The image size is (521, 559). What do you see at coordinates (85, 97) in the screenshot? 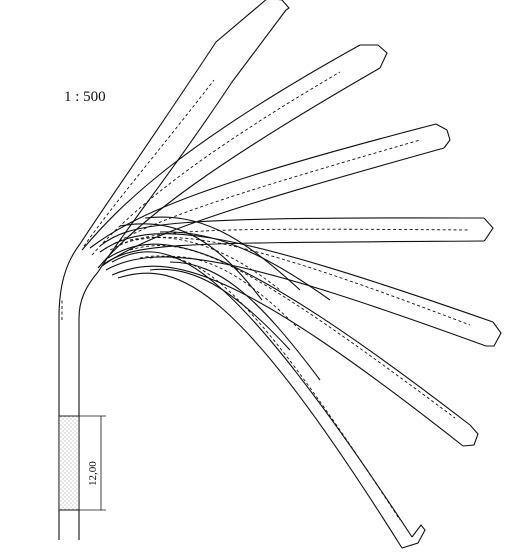
I see `scale-label: 1 : 500` at bounding box center [85, 97].